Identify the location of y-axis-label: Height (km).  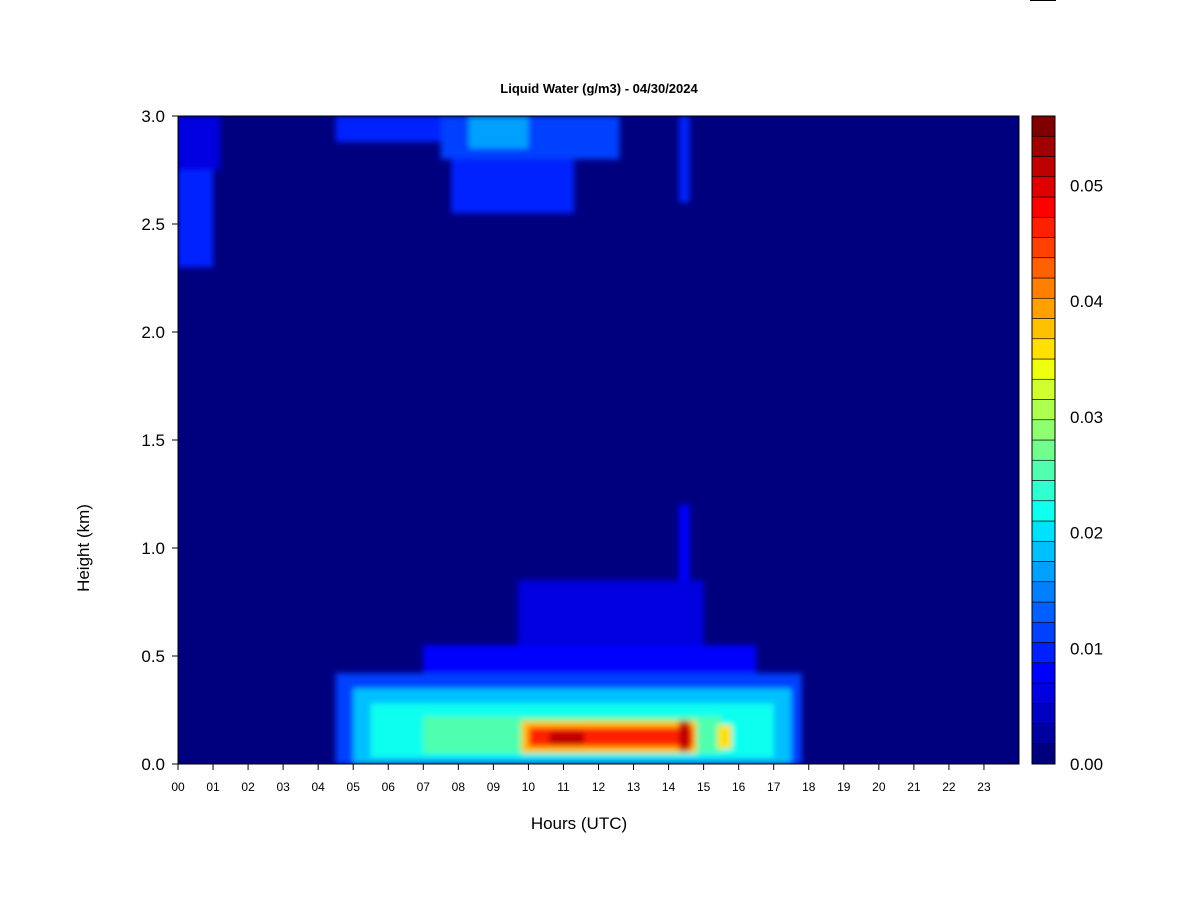
(83, 548).